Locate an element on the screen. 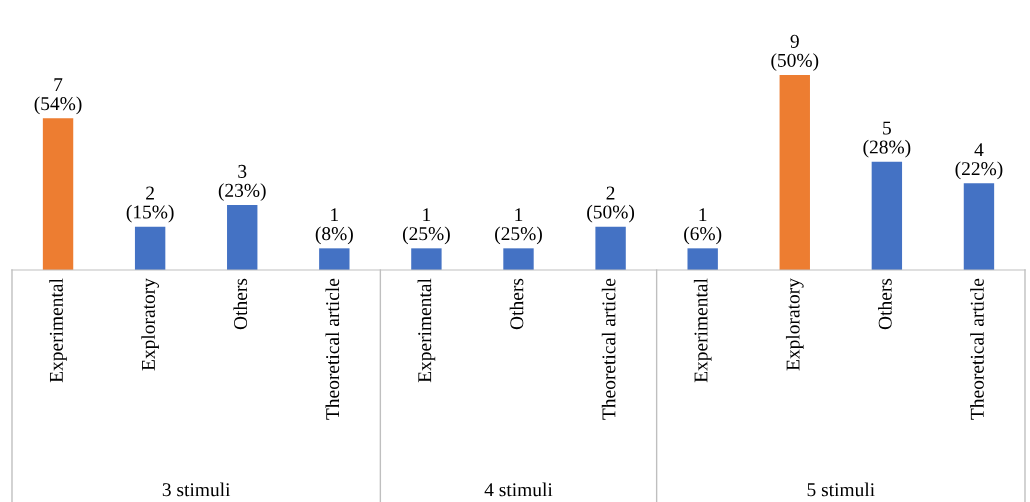 This screenshot has height=502, width=1030. data-label: 2 (15%) is located at coordinates (150, 204).